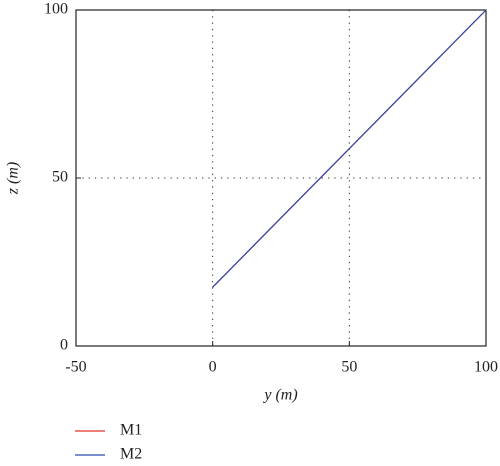  I want to click on x-tick-label: 50, so click(349, 367).